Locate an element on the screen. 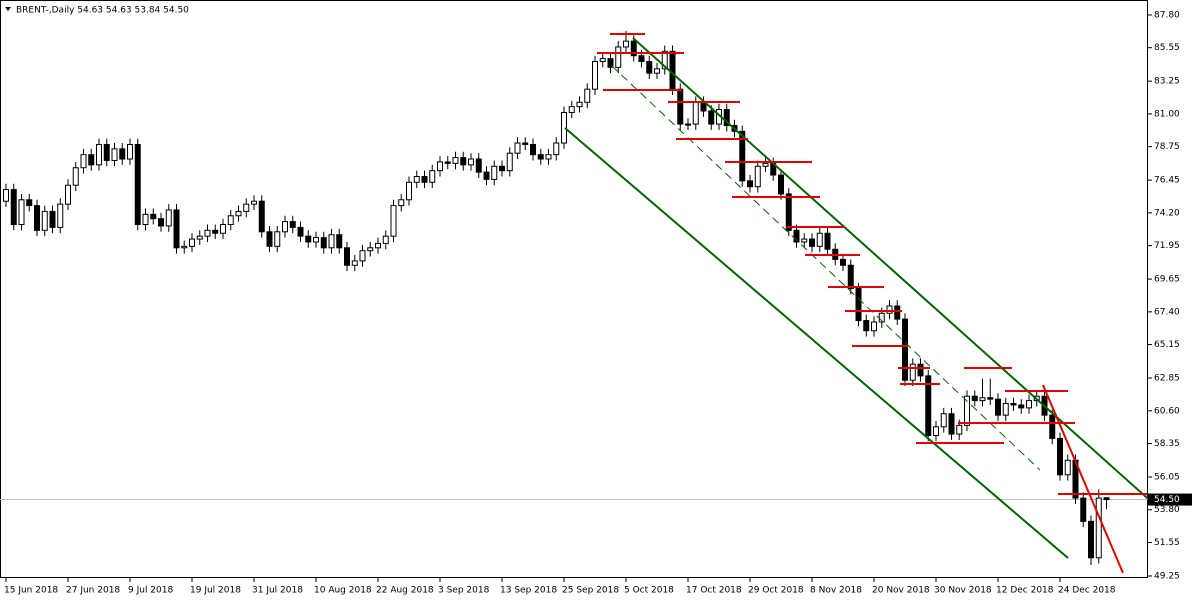 This screenshot has width=1200, height=600. y-tick-label: 51.55 is located at coordinates (1167, 543).